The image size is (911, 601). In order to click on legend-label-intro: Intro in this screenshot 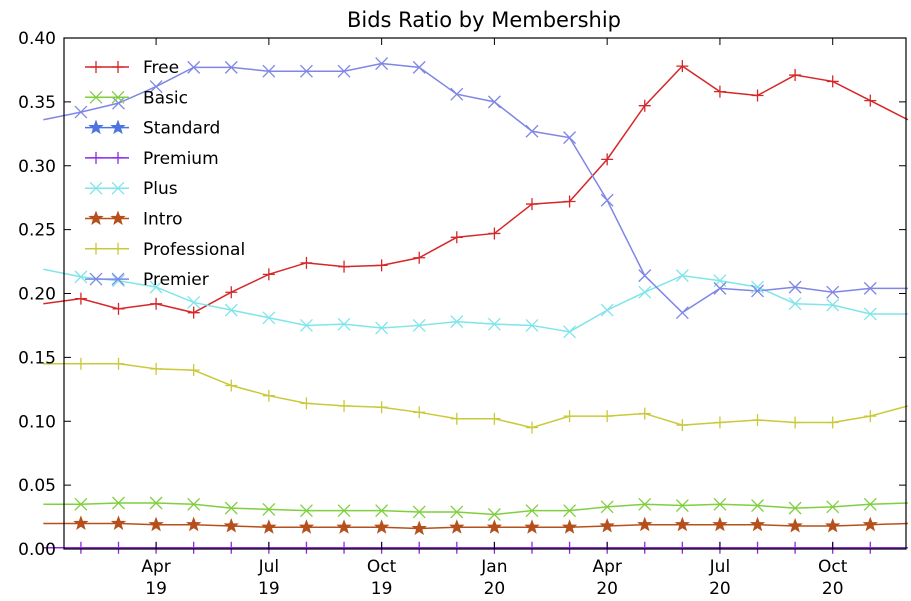, I will do `click(162, 220)`.